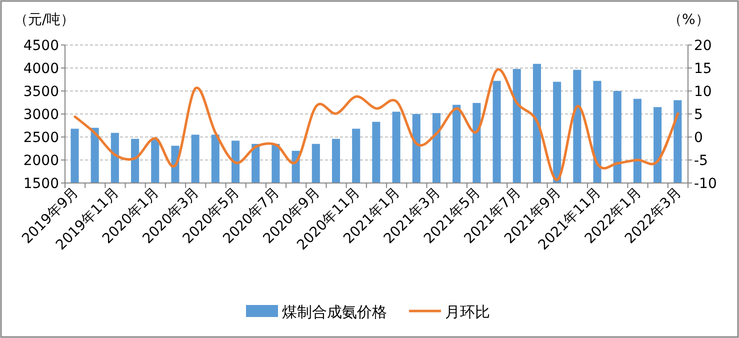 The height and width of the screenshot is (338, 739). Describe the element at coordinates (703, 46) in the screenshot. I see `y2-tick-label: 20` at that location.